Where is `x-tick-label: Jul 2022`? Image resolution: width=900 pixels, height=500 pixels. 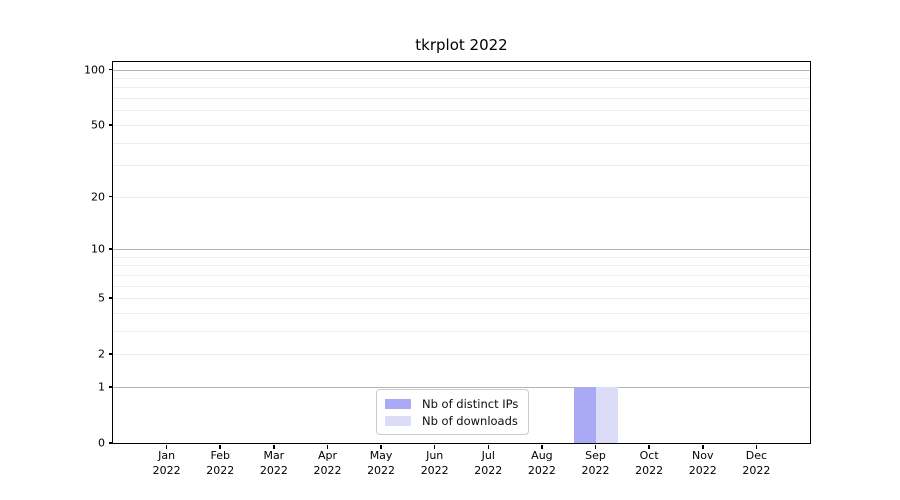 x-tick-label: Jul 2022 is located at coordinates (488, 463).